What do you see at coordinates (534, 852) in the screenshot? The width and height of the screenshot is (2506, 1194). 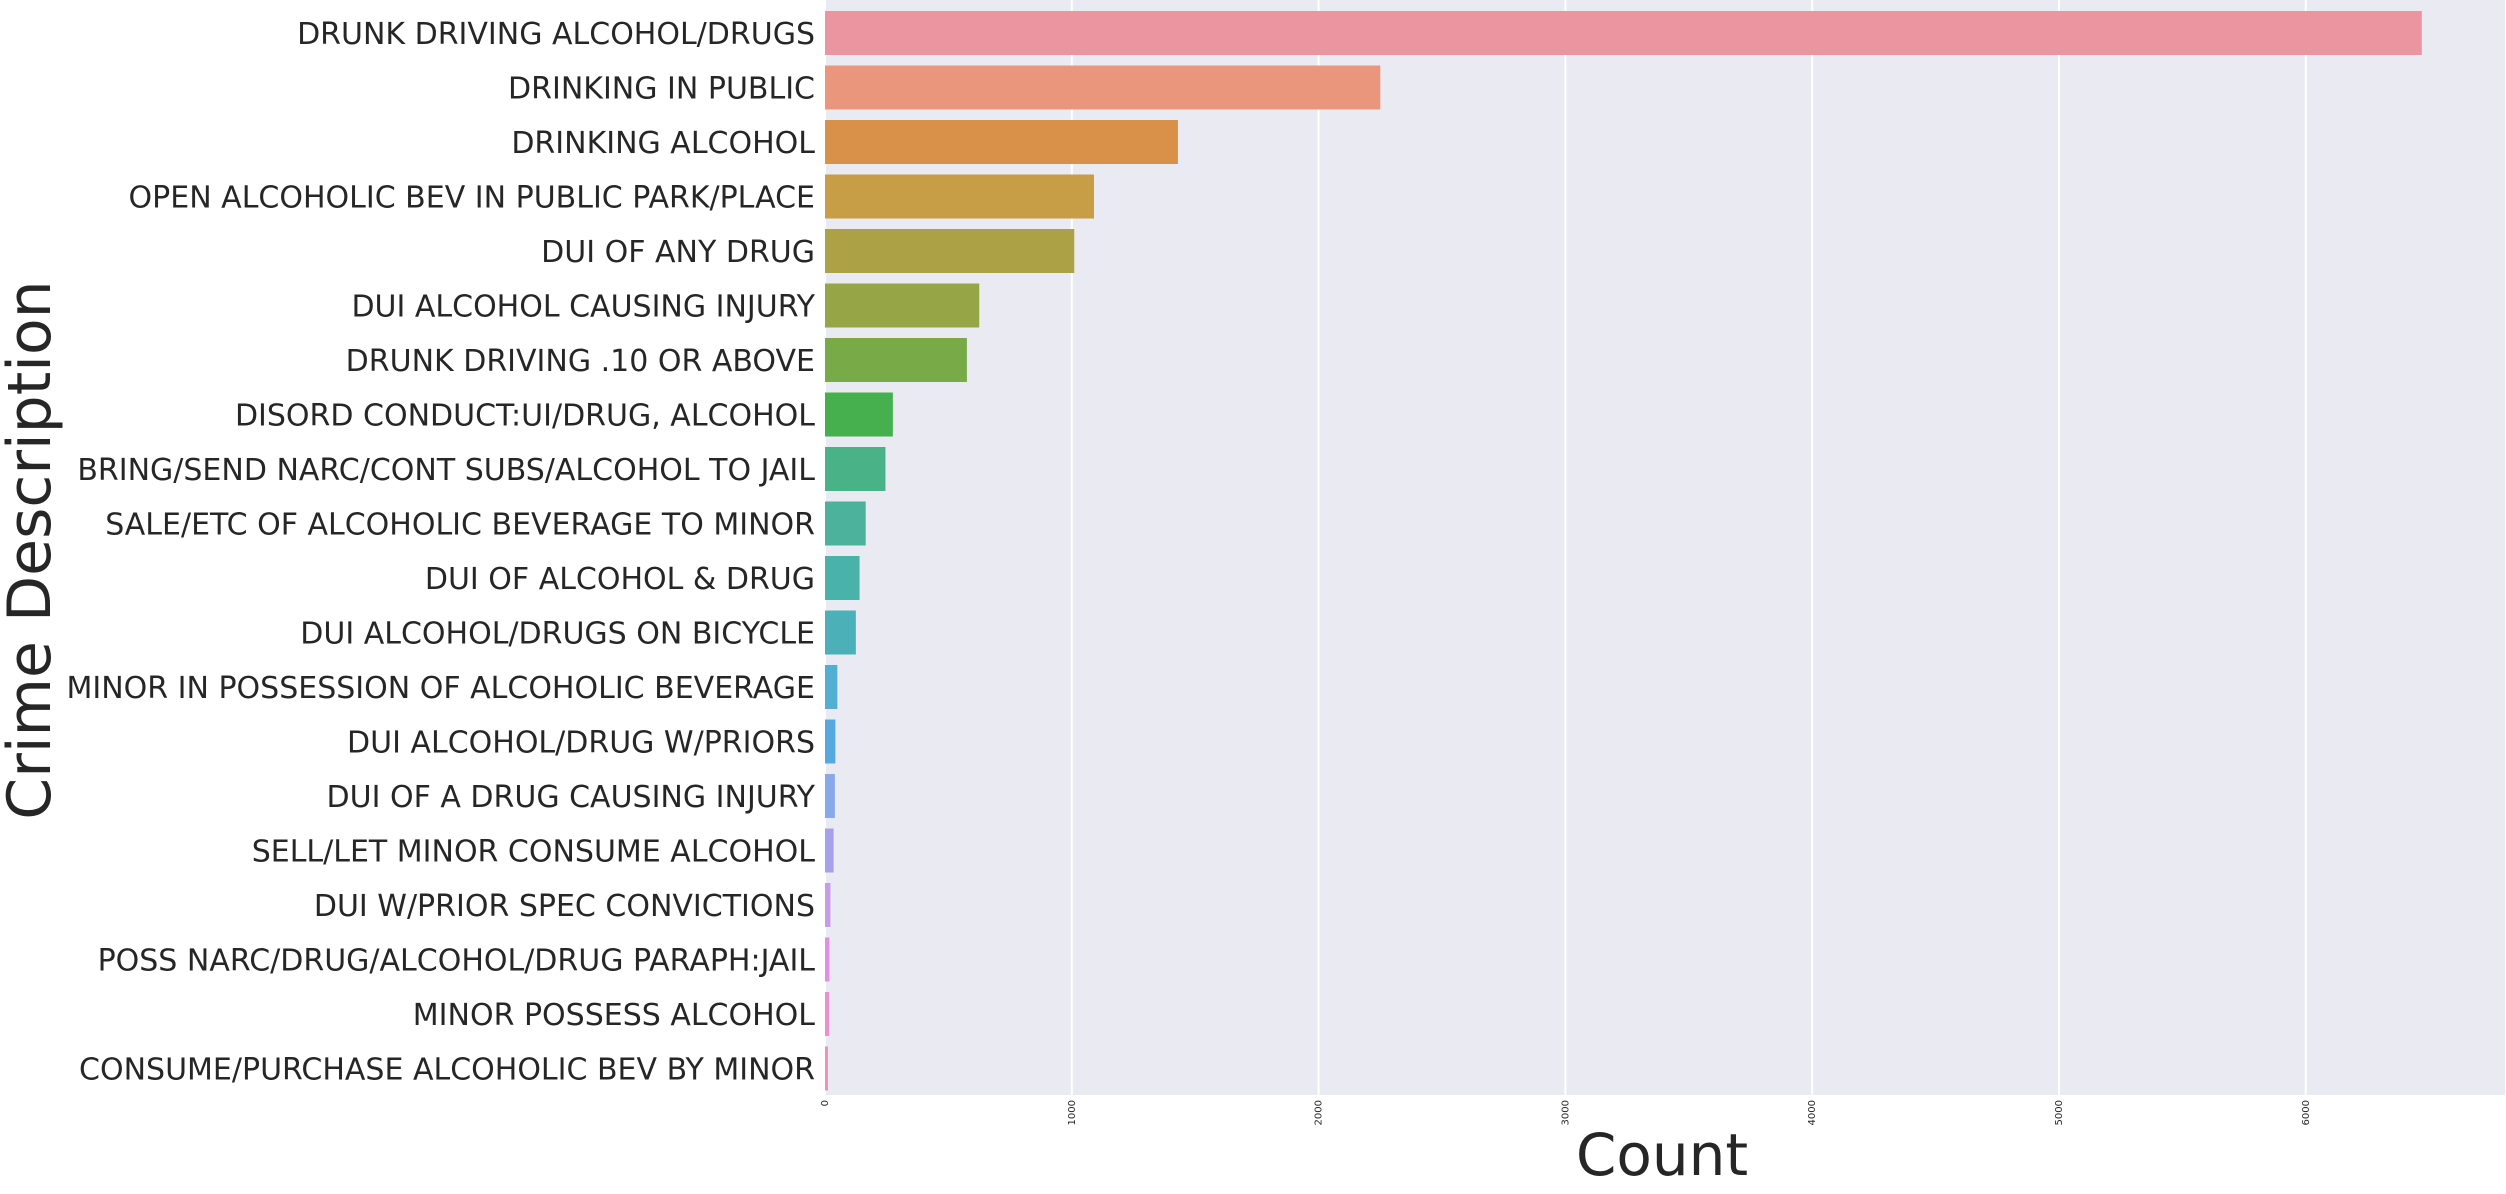 I see `category-label: SELL/LET MINOR CONSUME ALCOHOL` at bounding box center [534, 852].